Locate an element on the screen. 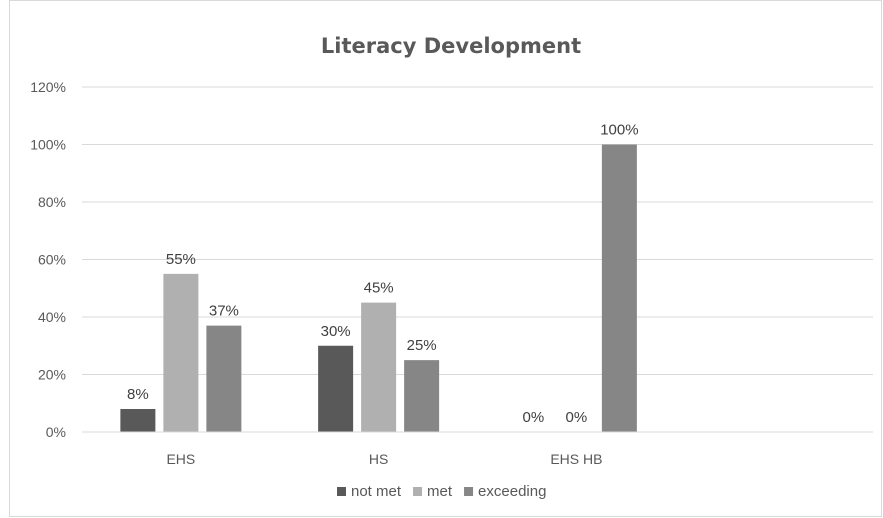 Image resolution: width=883 pixels, height=518 pixels. legend-label: met is located at coordinates (440, 491).